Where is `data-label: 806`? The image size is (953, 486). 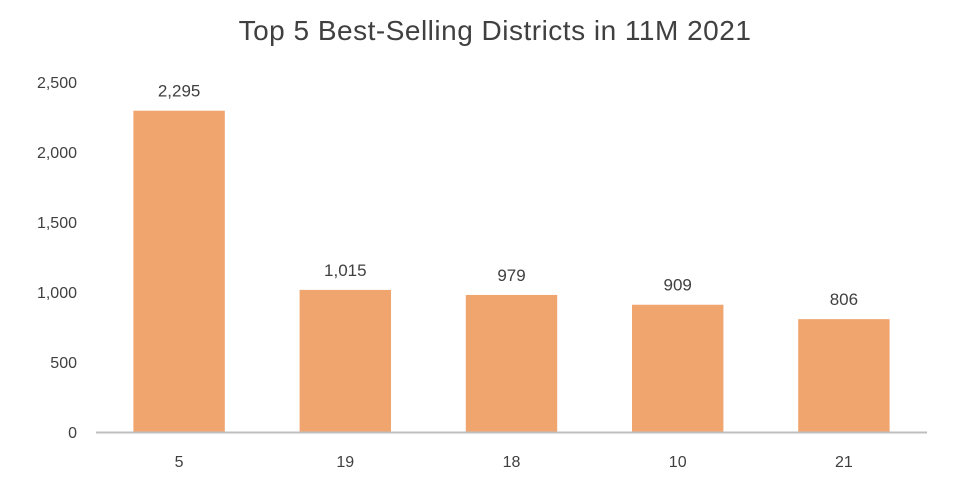 data-label: 806 is located at coordinates (844, 299).